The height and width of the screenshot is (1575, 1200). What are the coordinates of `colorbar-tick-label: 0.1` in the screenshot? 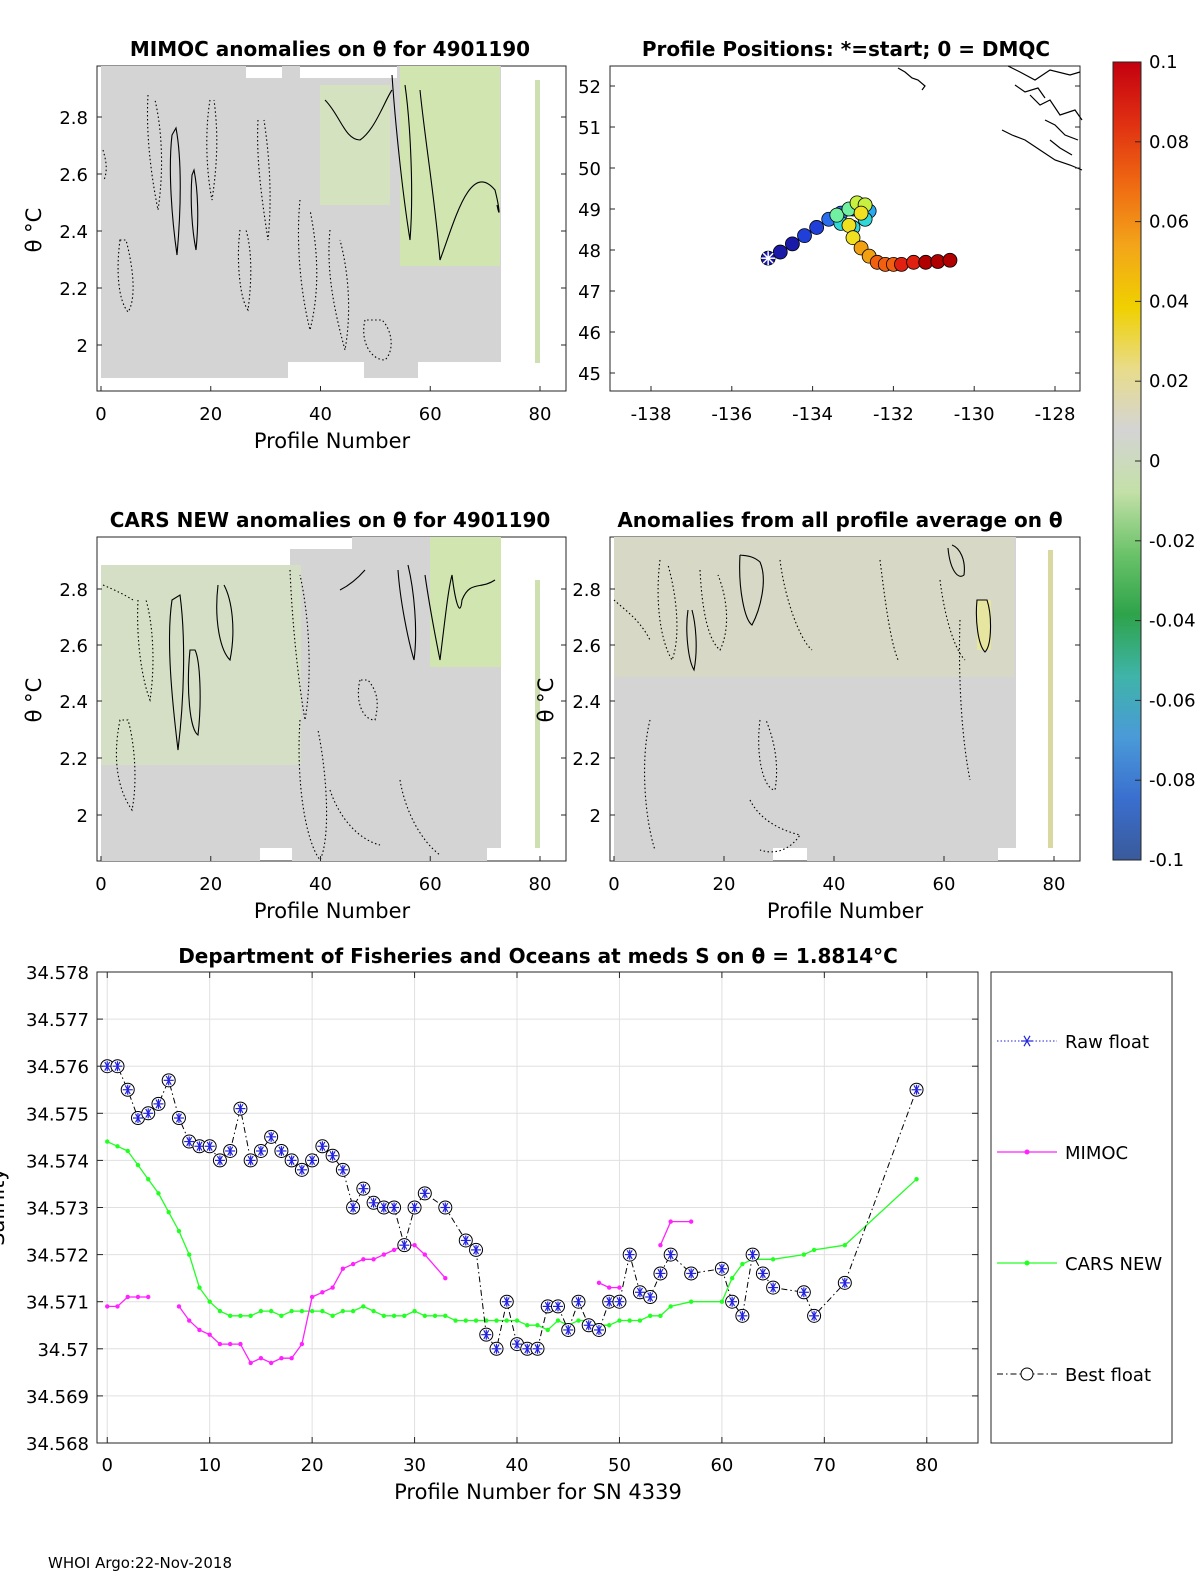 It's located at (1163, 62).